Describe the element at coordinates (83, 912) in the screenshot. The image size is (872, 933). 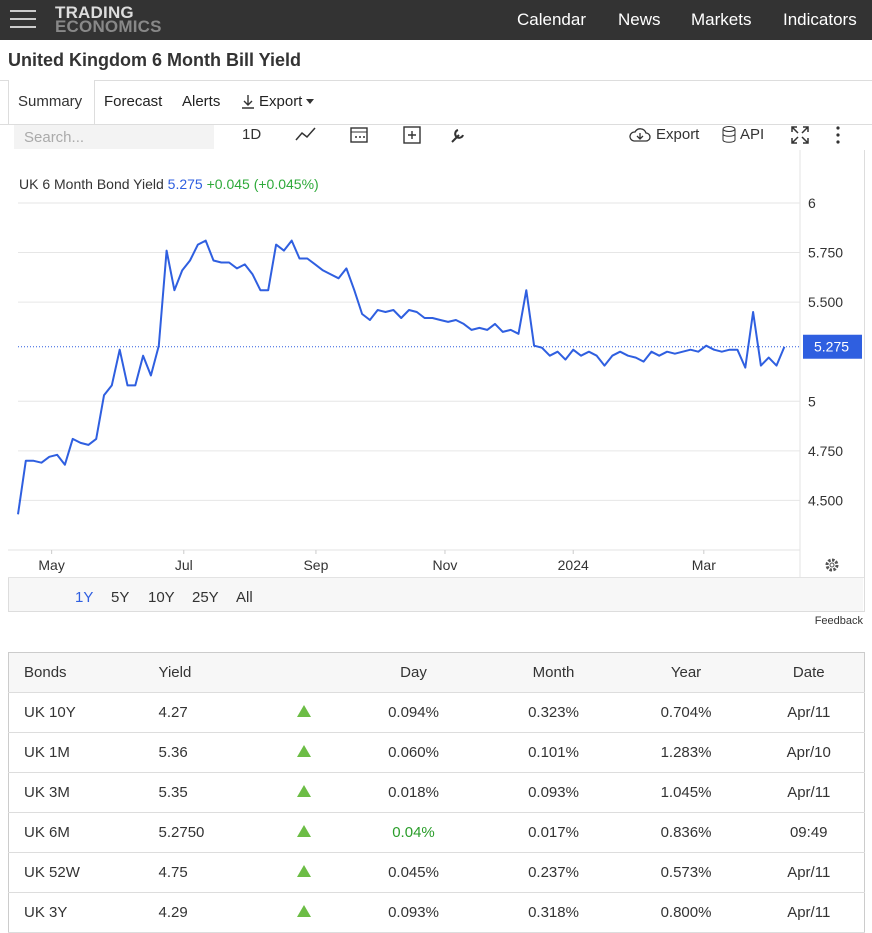
I see `table-cell: UK 3Y` at that location.